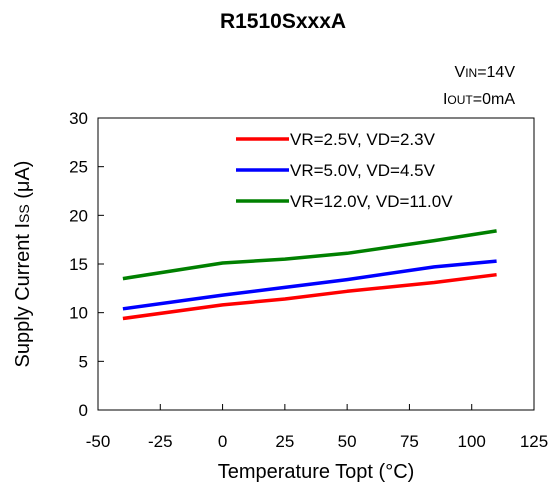 This screenshot has height=491, width=549. I want to click on x-tick-label: 100, so click(472, 441).